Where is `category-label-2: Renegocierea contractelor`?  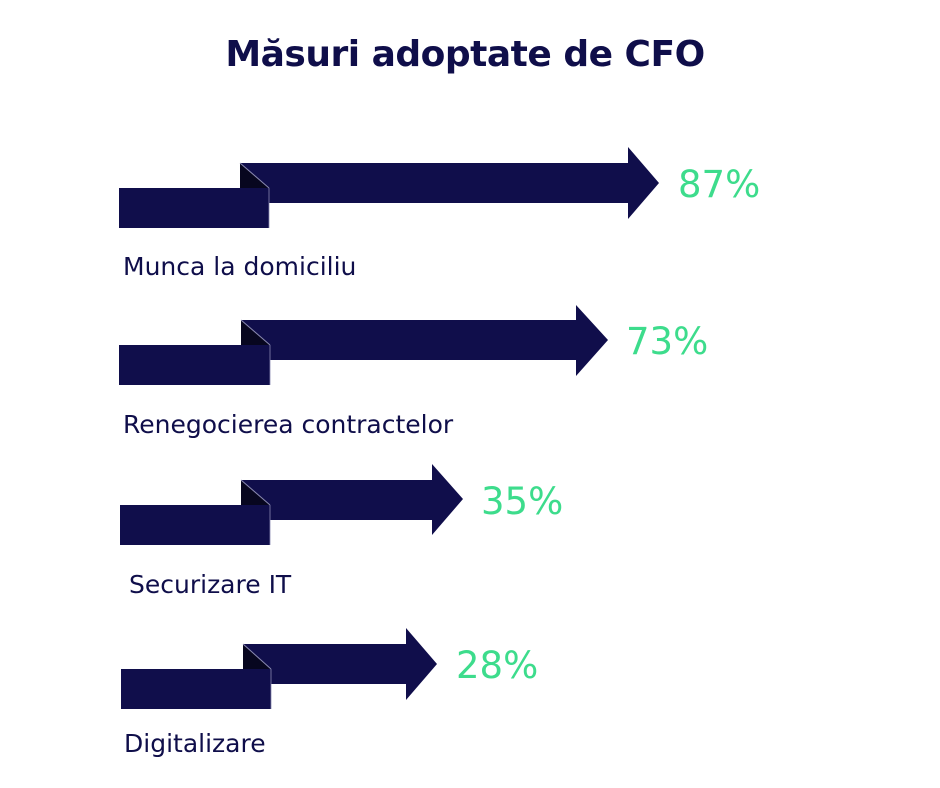 category-label-2: Renegocierea contractelor is located at coordinates (288, 424).